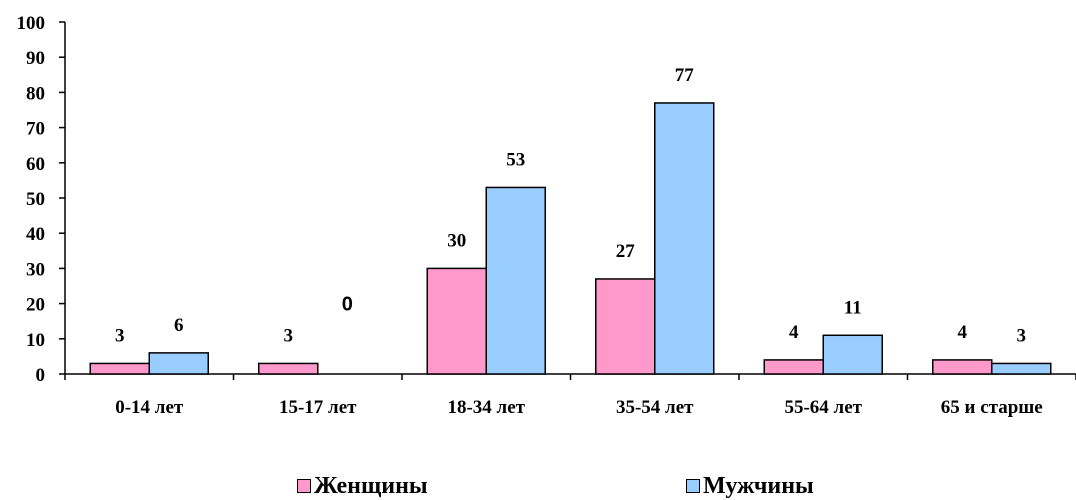 The width and height of the screenshot is (1076, 500). What do you see at coordinates (758, 485) in the screenshot?
I see `legend-label-men: Мужчины` at bounding box center [758, 485].